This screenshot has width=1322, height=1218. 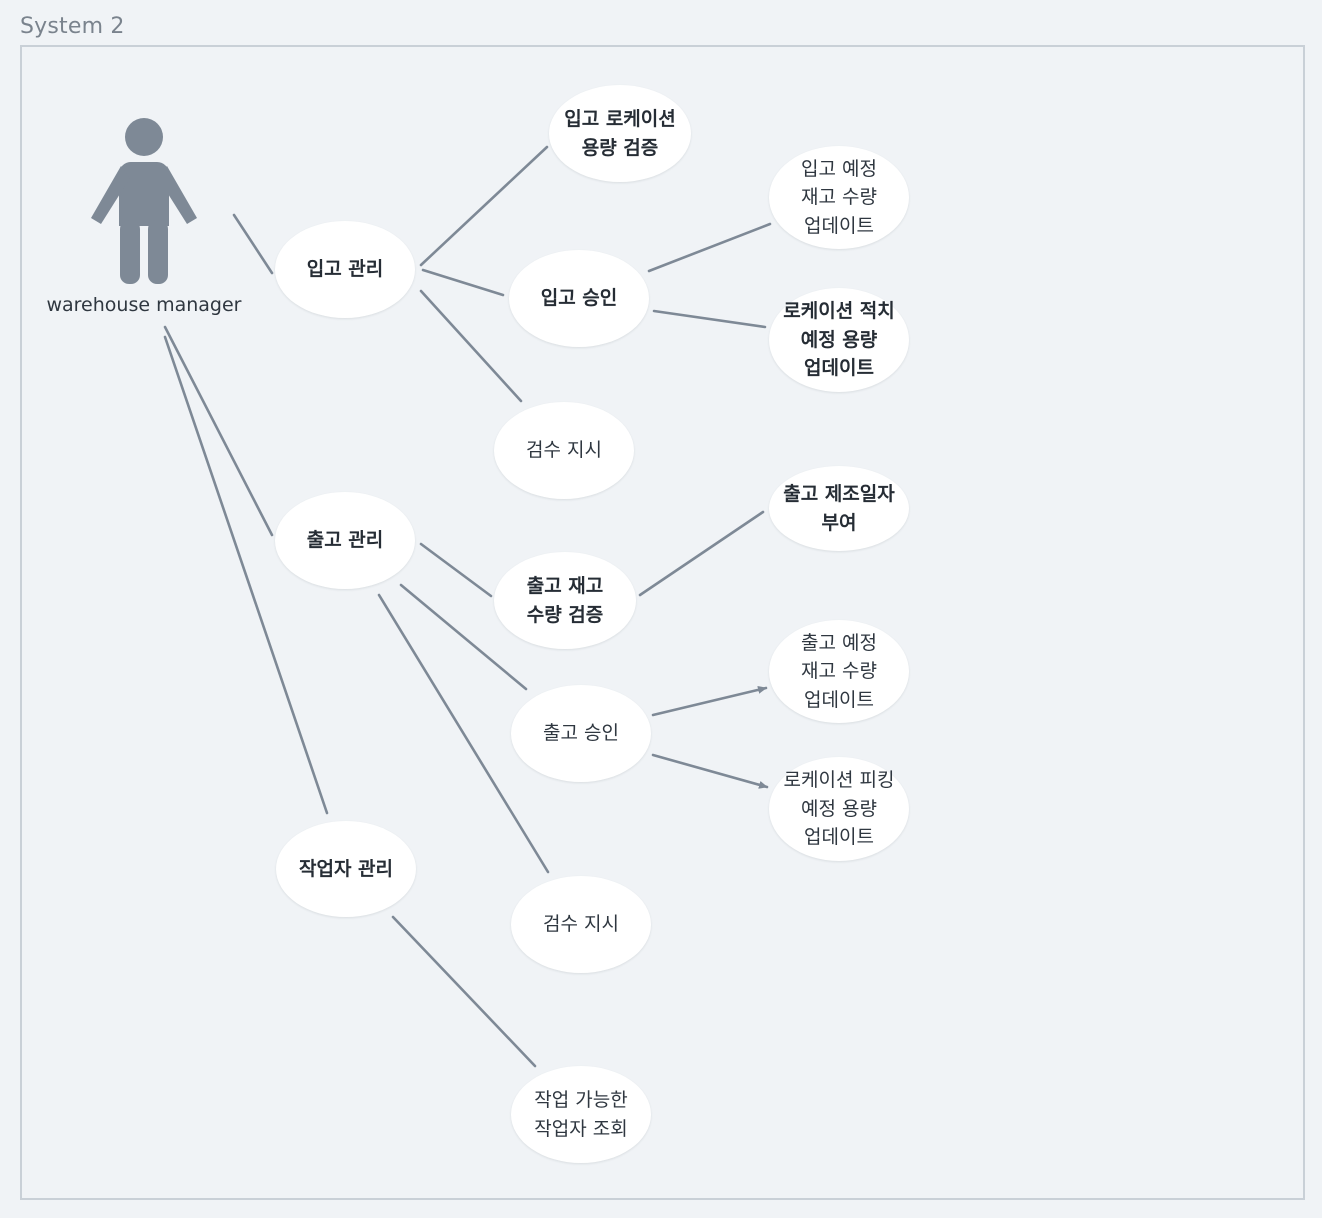 What do you see at coordinates (346, 869) in the screenshot?
I see `usecase-worker-management: 작업자 관리` at bounding box center [346, 869].